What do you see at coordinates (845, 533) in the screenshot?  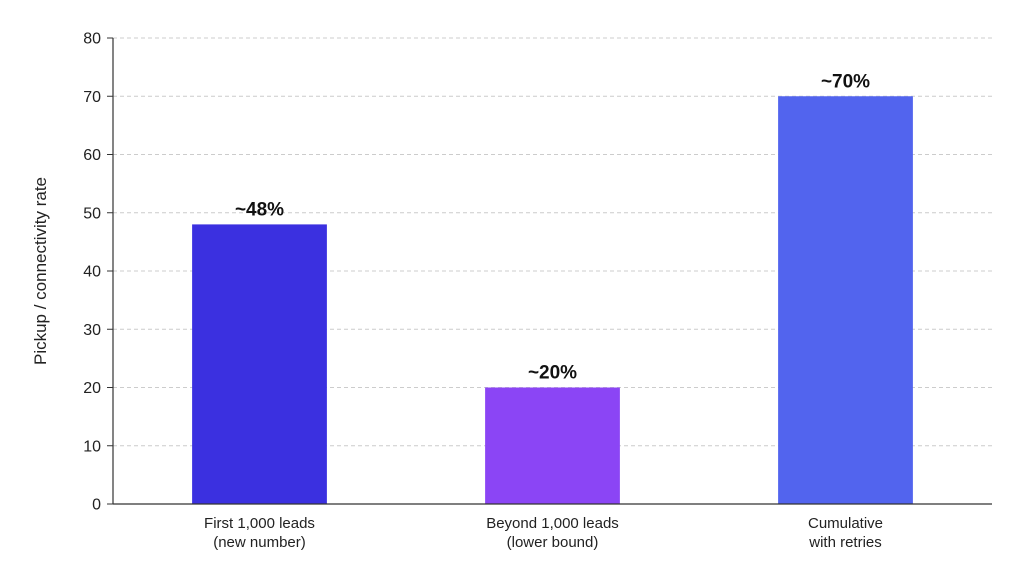 I see `x-category-label: Cumulative with retries` at bounding box center [845, 533].